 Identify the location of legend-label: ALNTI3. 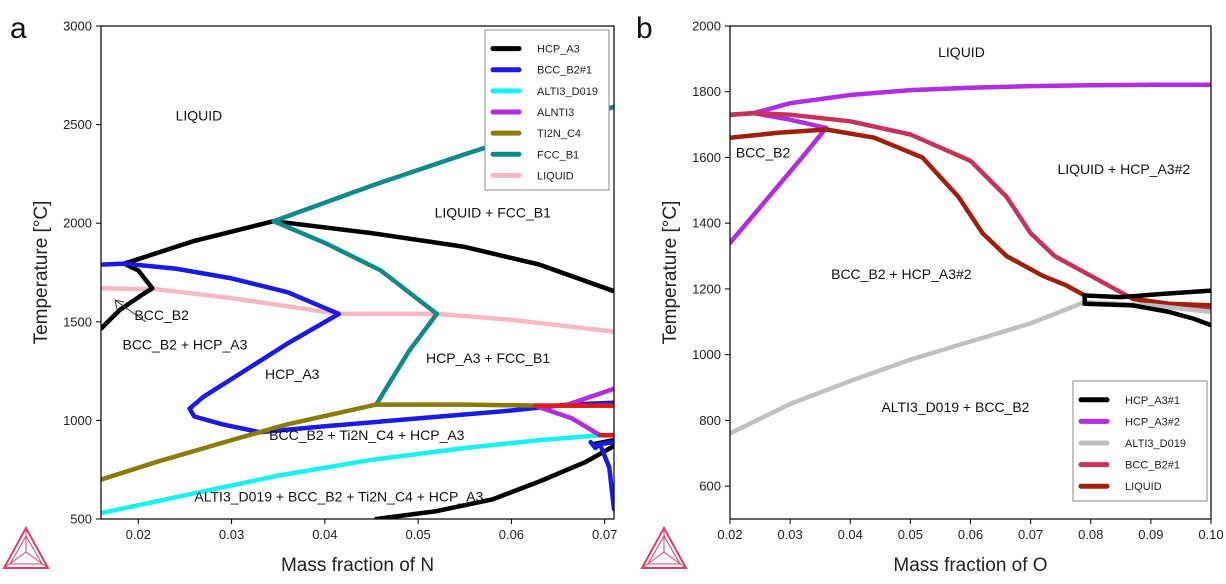
(555, 113).